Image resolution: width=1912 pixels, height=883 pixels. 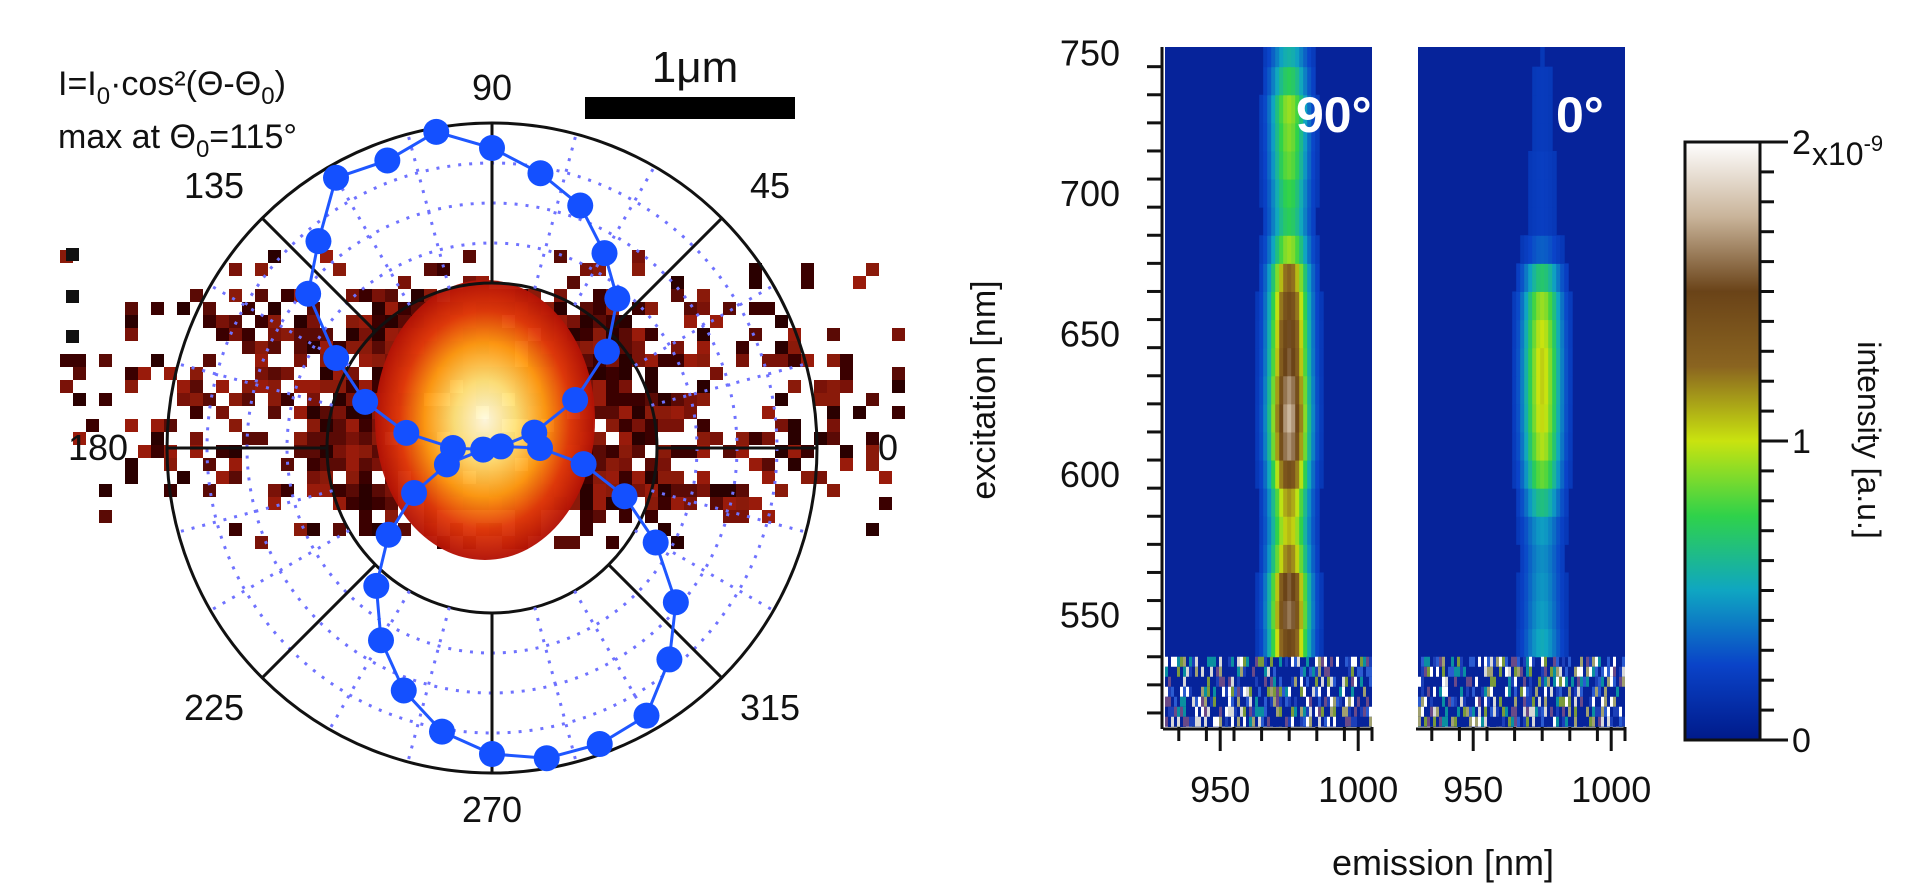 I want to click on polar-gridspoke, so click(x=255, y=511).